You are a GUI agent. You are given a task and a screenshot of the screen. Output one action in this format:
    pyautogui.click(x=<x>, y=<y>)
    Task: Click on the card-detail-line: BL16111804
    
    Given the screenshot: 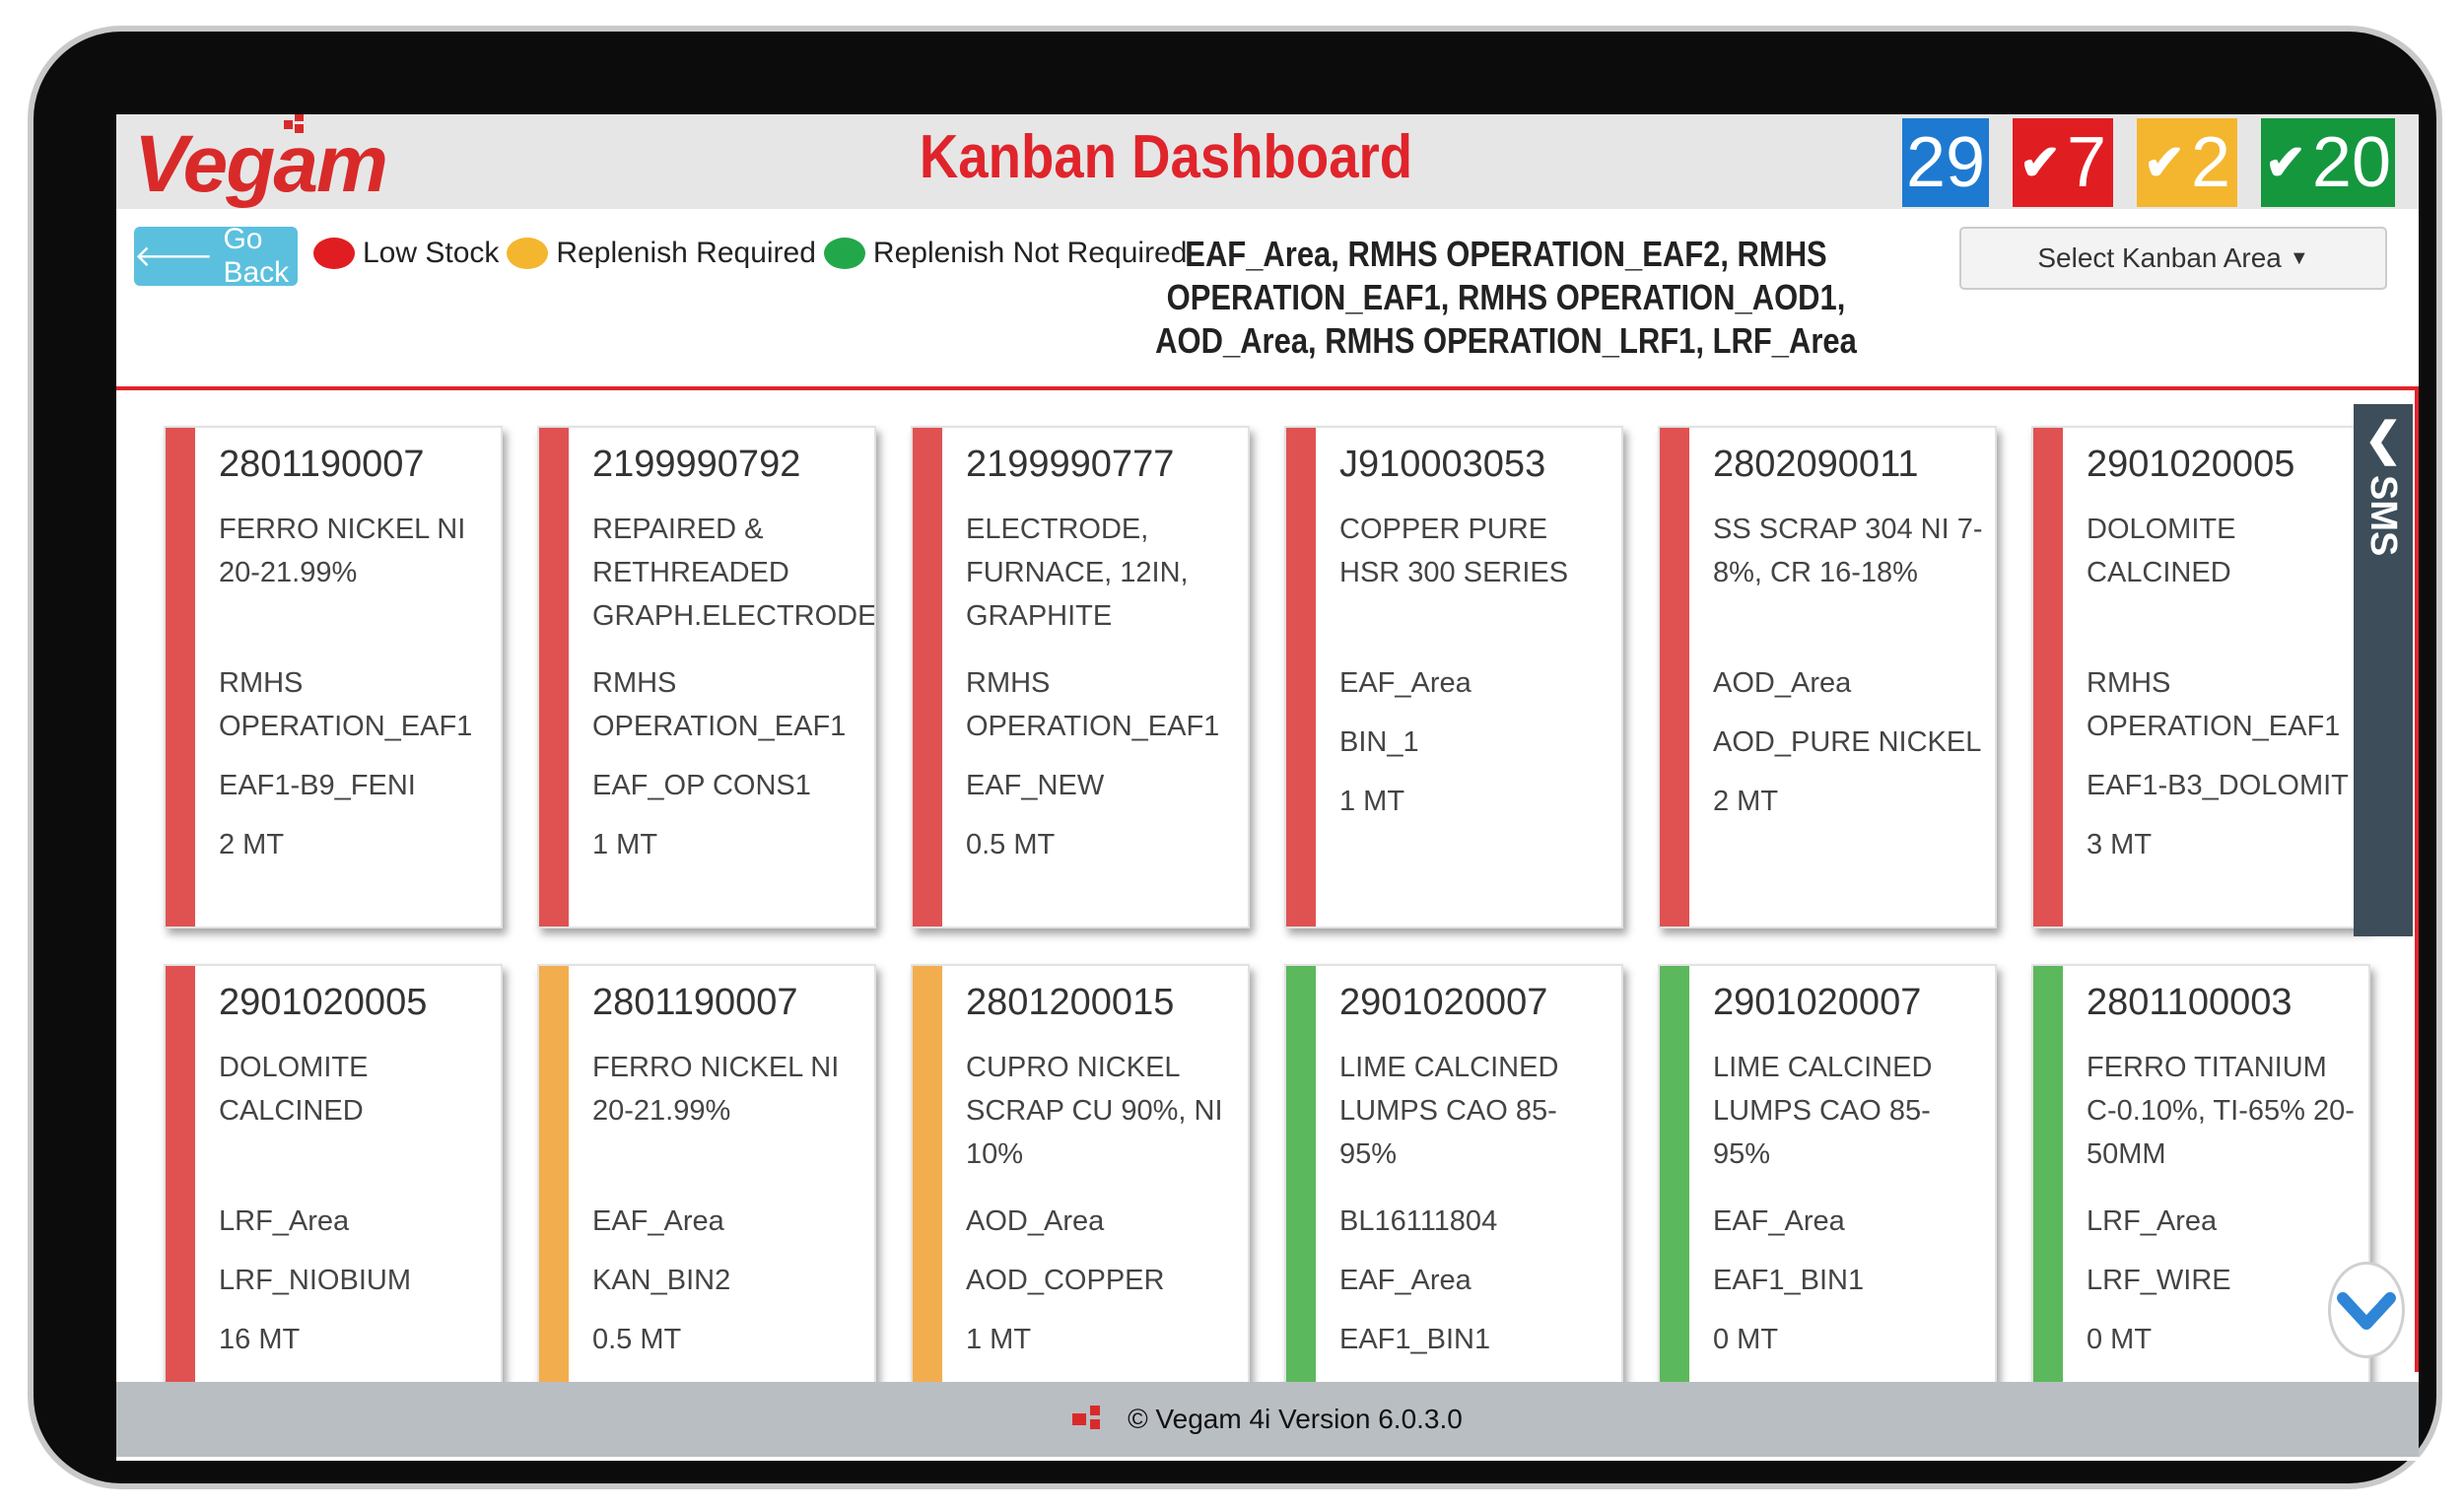 What is the action you would take?
    pyautogui.click(x=1418, y=1221)
    